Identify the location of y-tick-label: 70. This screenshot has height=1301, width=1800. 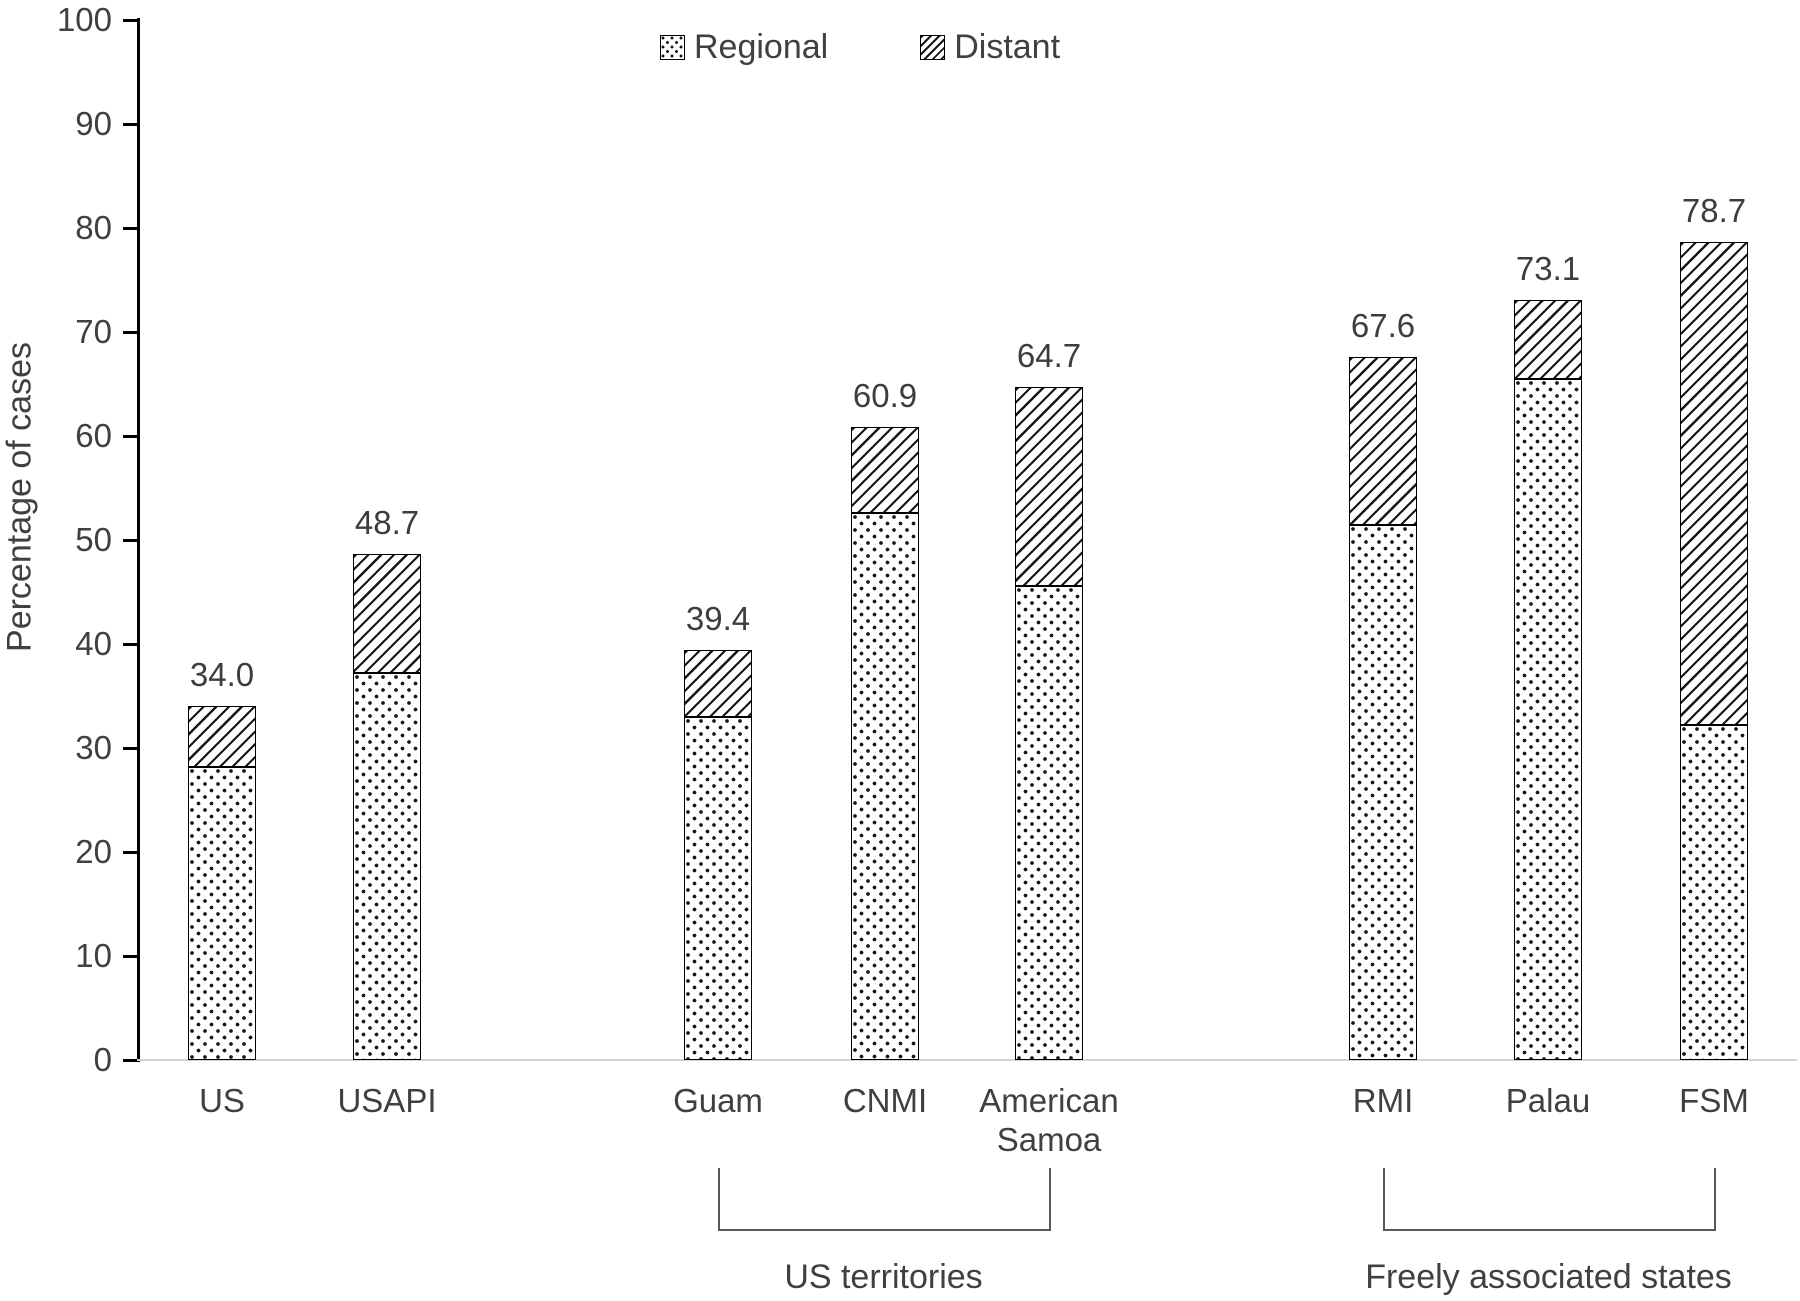
(93, 331).